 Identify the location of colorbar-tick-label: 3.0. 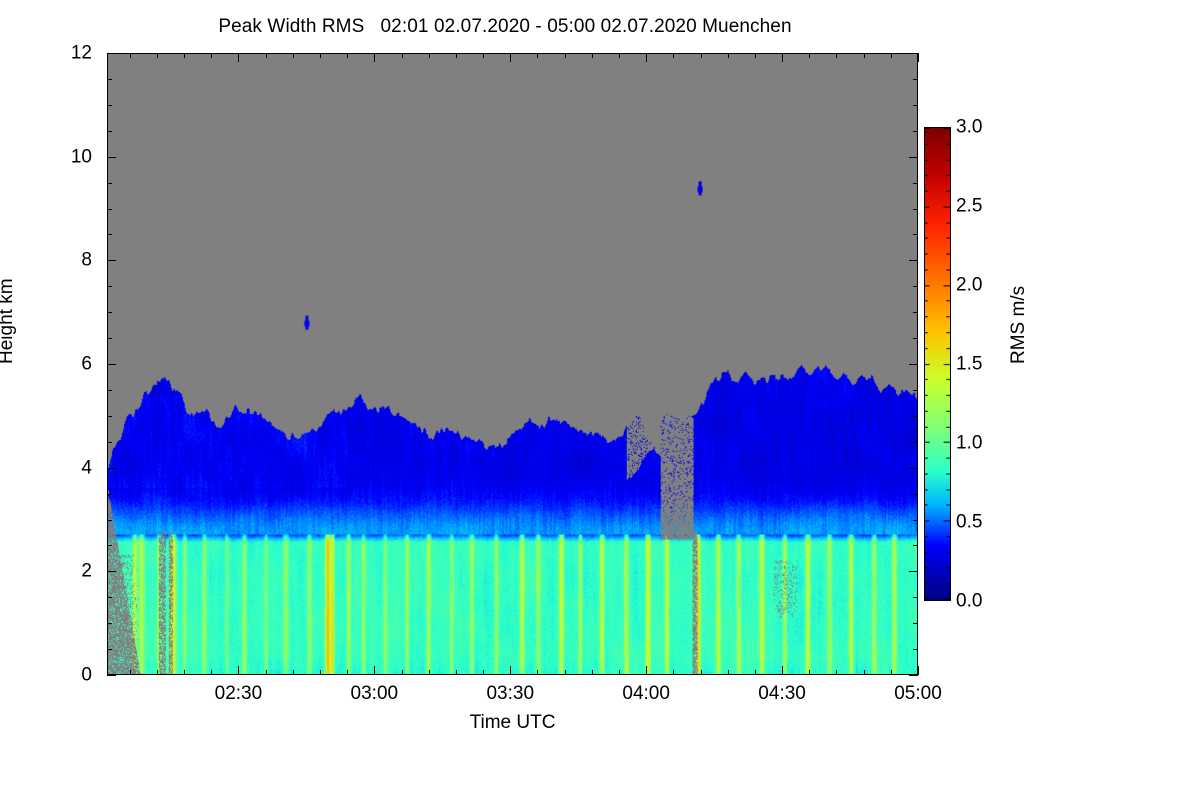
(969, 127).